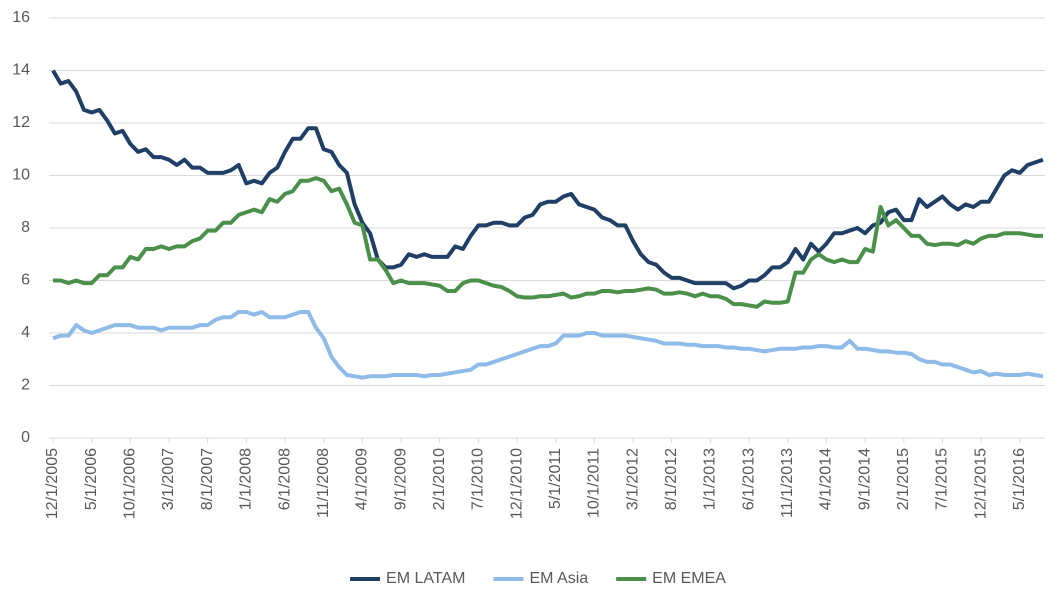  Describe the element at coordinates (942, 479) in the screenshot. I see `x-tick-label: 7/1/2015` at that location.